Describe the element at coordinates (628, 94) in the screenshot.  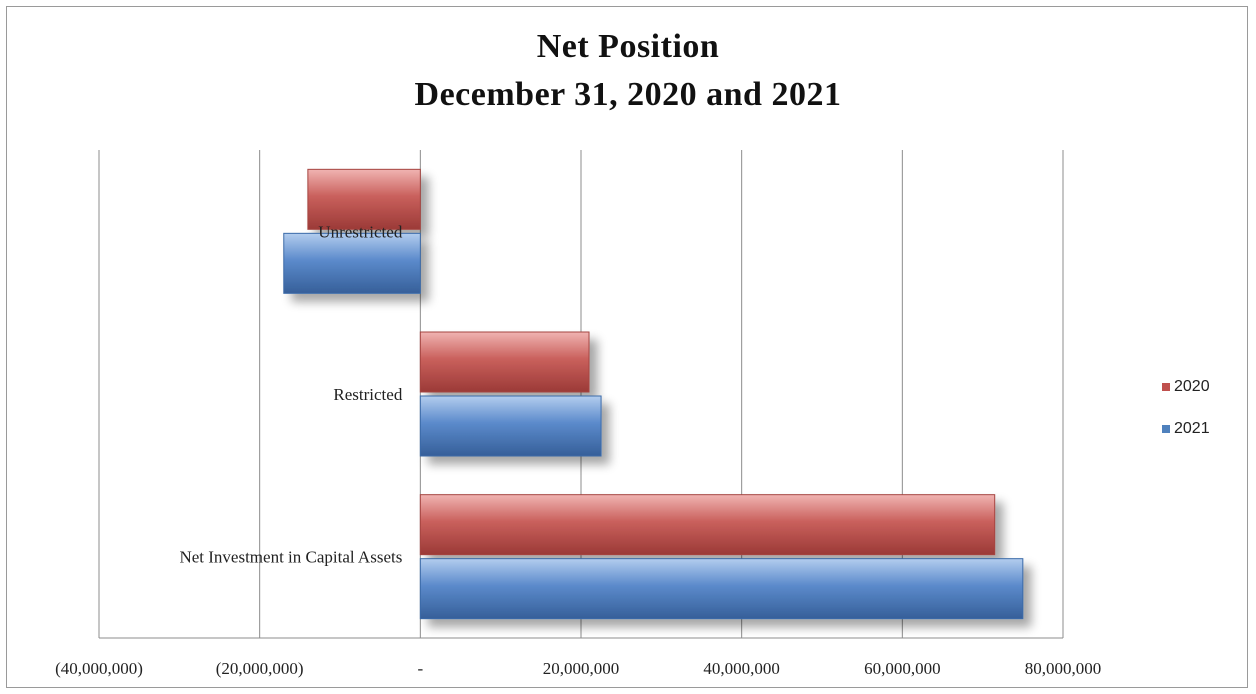
I see `chart-subtitle: December 31, 2020 and 2021` at that location.